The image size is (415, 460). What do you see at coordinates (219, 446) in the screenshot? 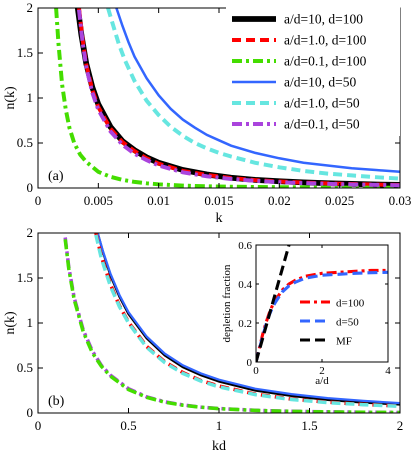
I see `x-axis-label: kd` at bounding box center [219, 446].